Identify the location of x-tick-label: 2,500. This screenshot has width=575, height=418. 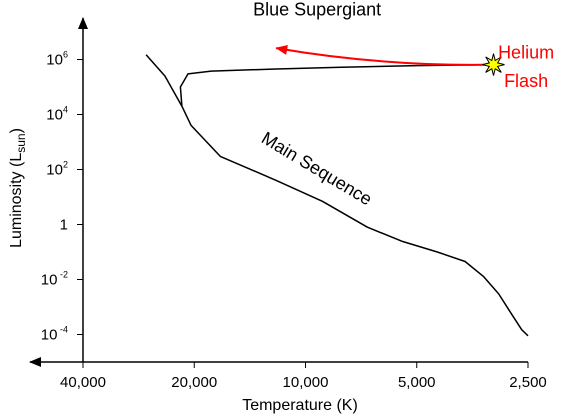
(528, 382).